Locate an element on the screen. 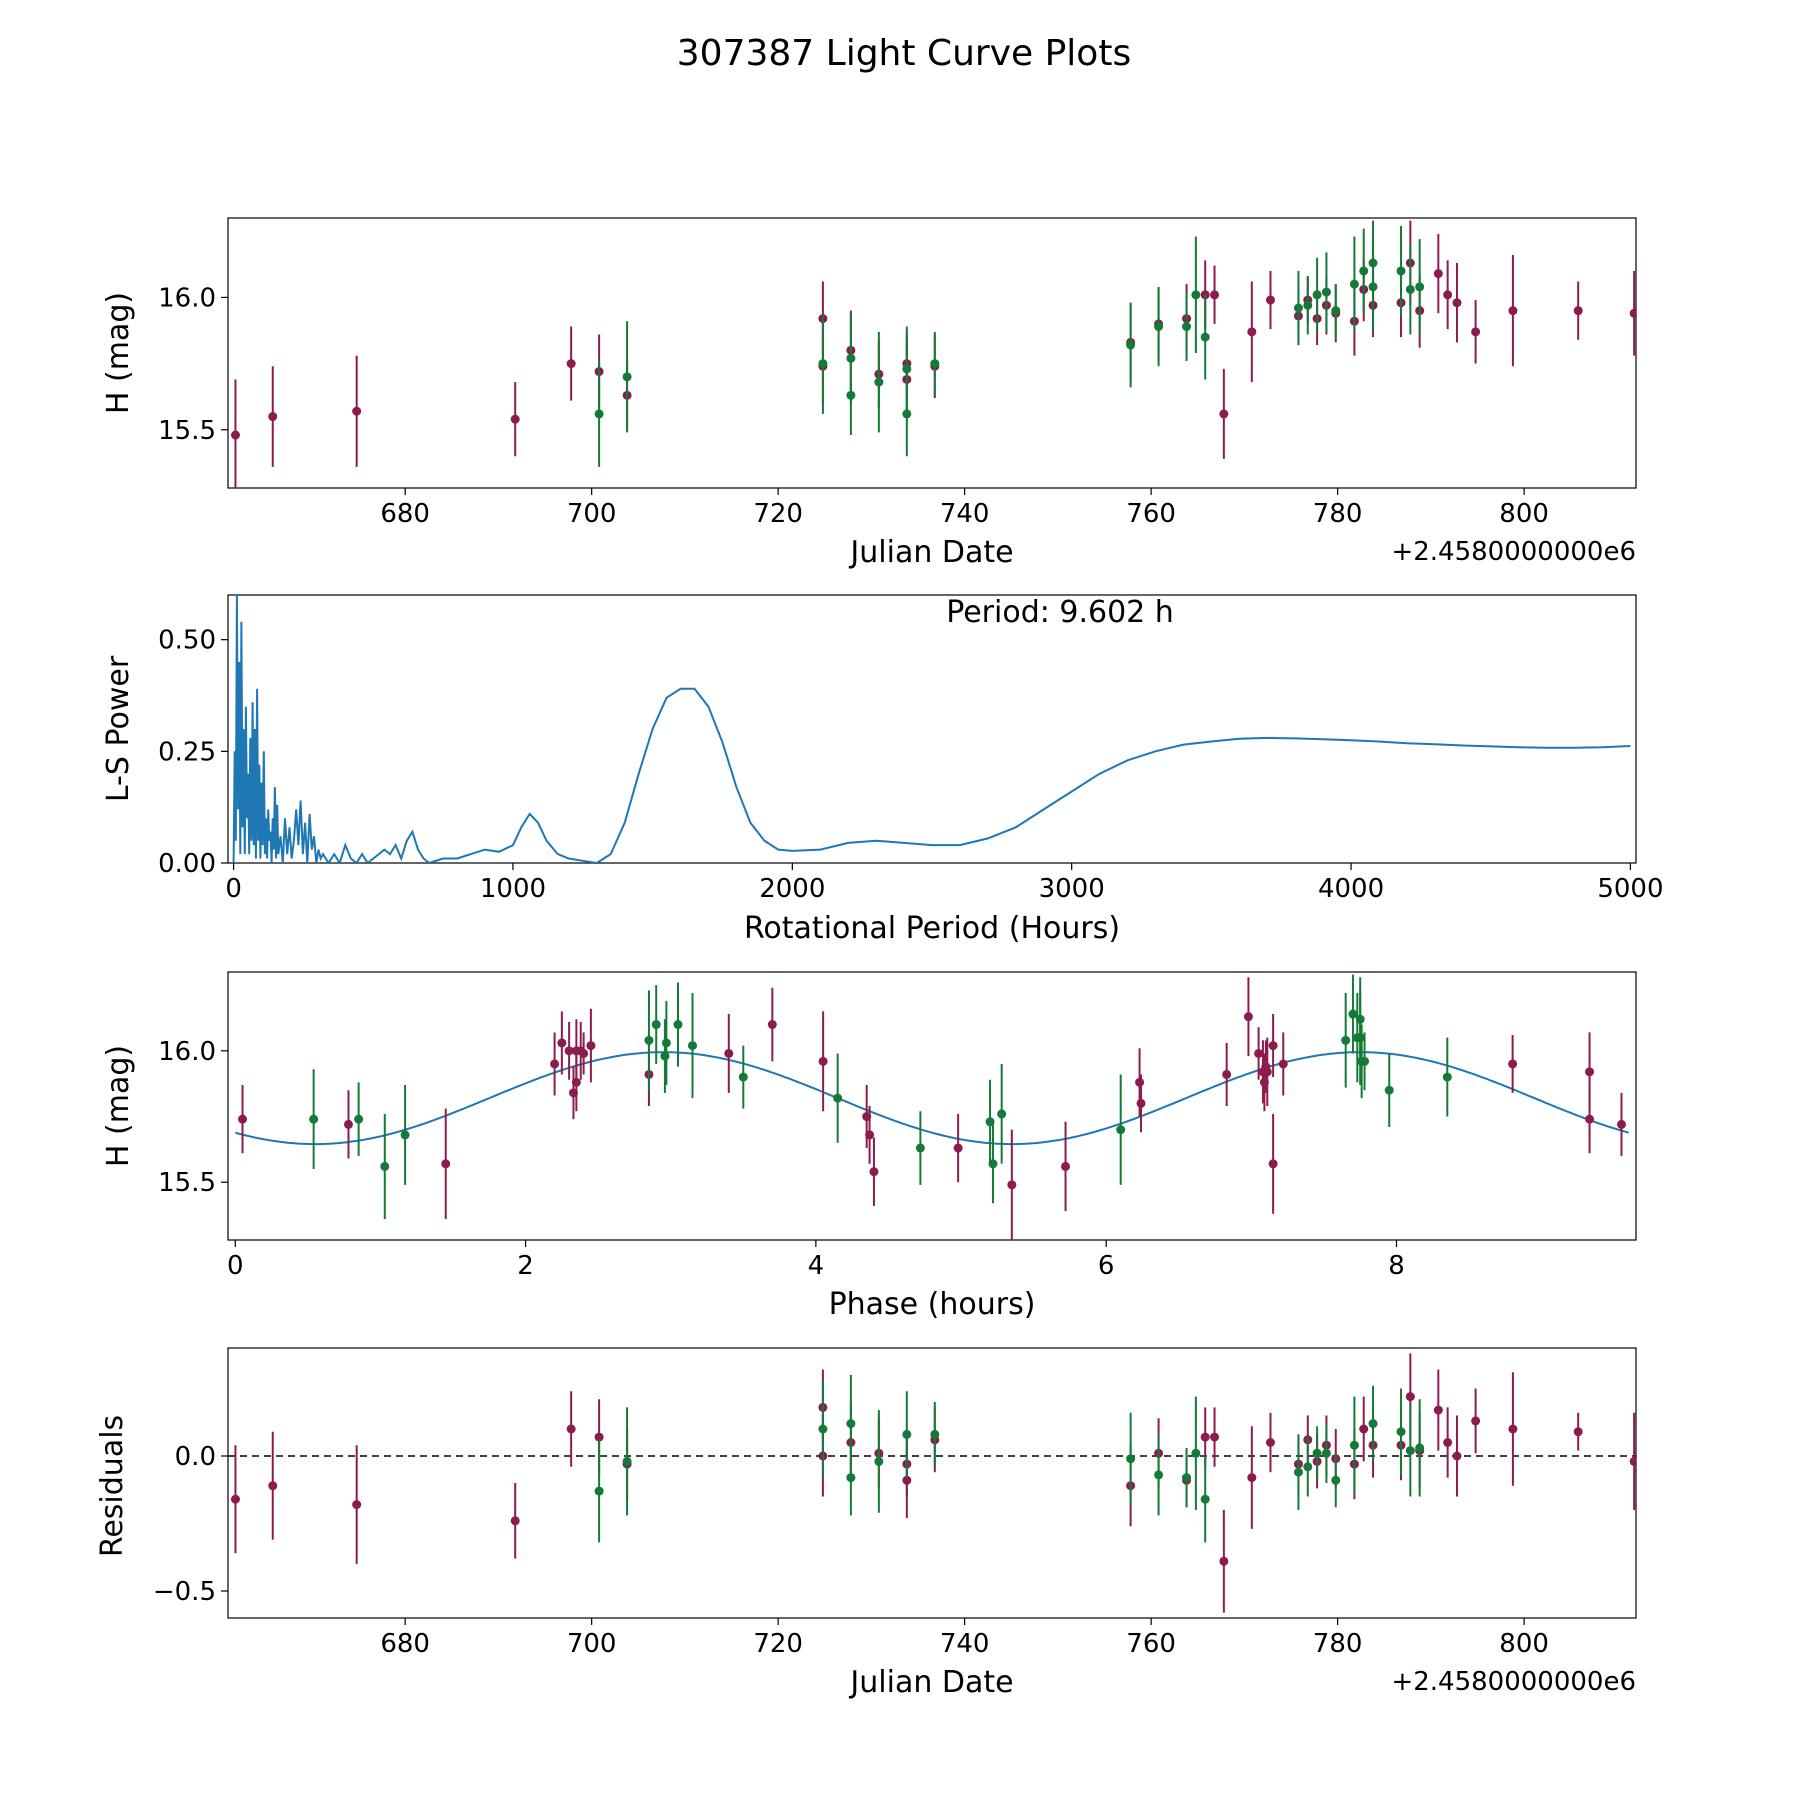 This screenshot has height=1800, width=1800. model-fit-curve is located at coordinates (932, 1098).